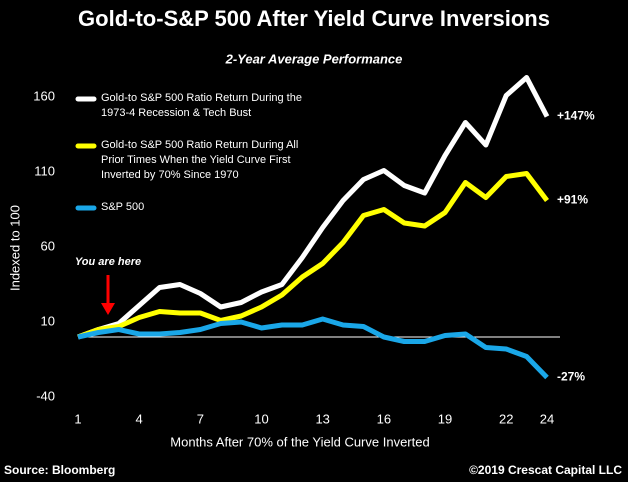 The width and height of the screenshot is (628, 482). Describe the element at coordinates (48, 320) in the screenshot. I see `y-tick-label: 10` at that location.